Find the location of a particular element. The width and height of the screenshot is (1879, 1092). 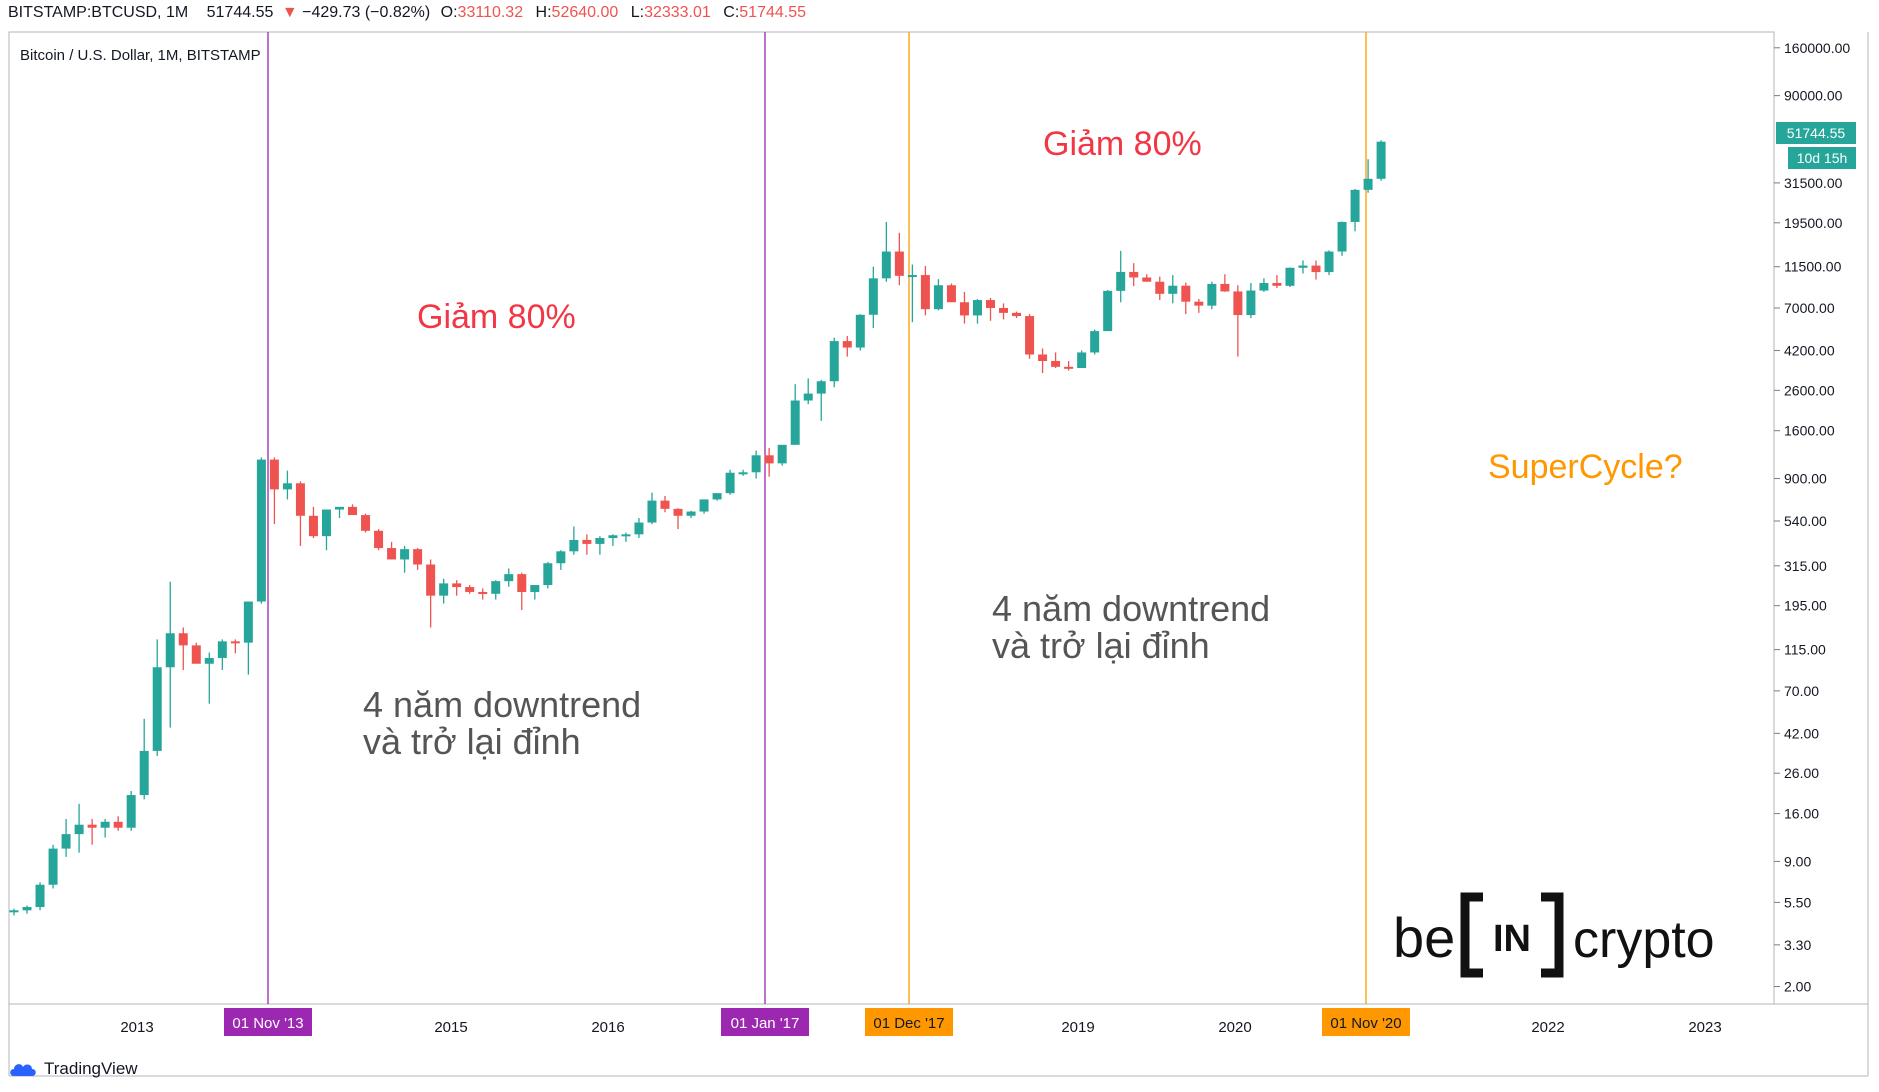

x-tick-label: 2016 is located at coordinates (607, 1027).